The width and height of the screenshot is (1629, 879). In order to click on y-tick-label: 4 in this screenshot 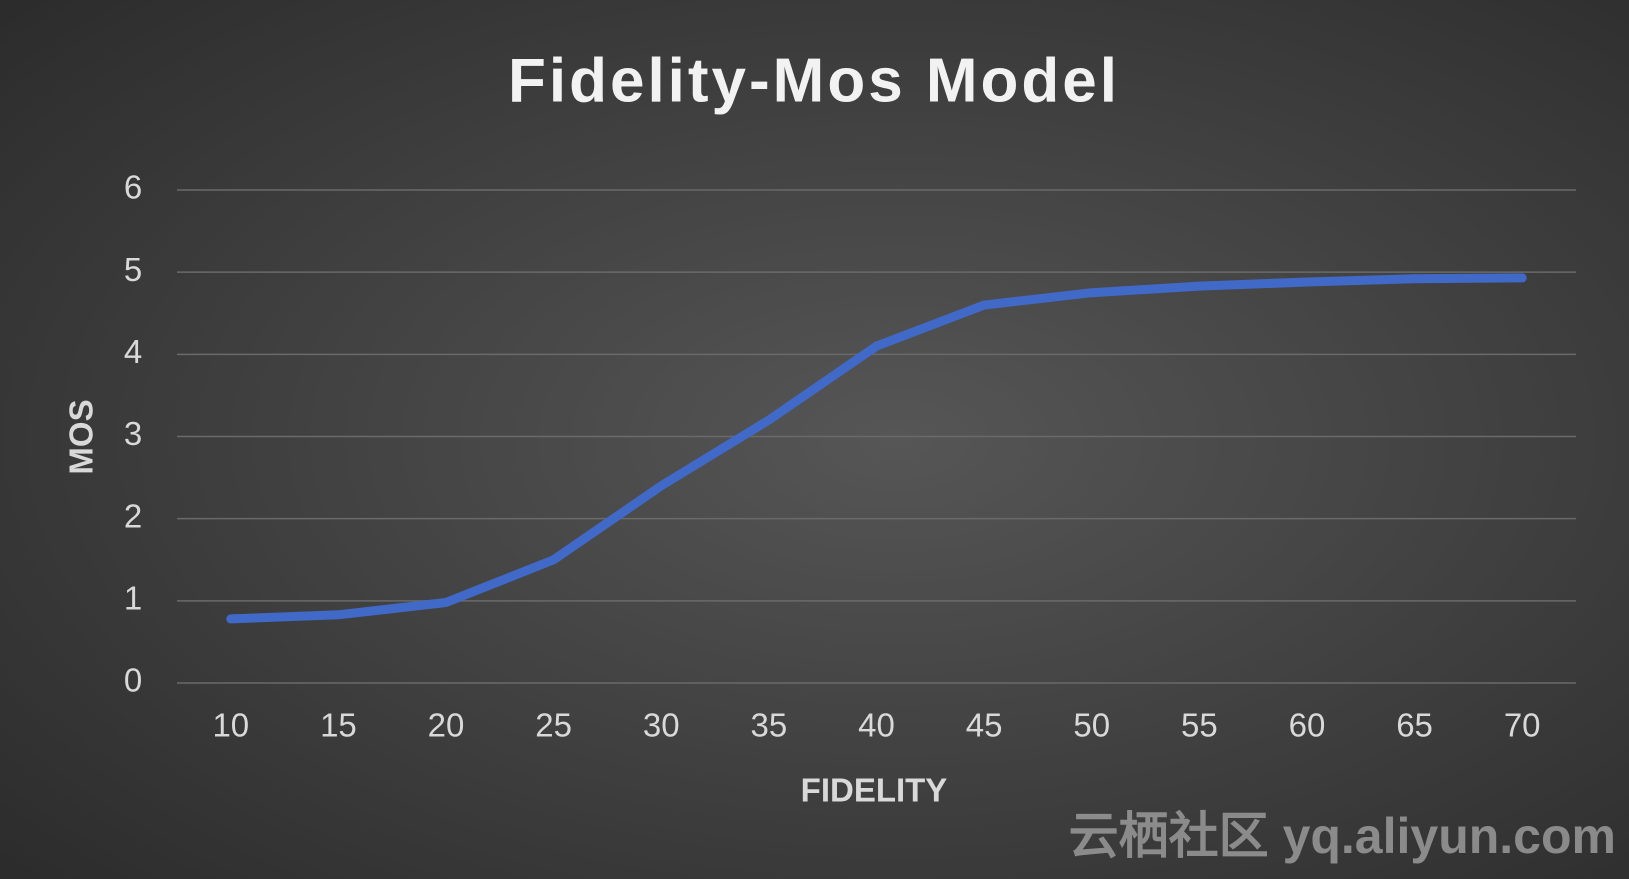, I will do `click(133, 351)`.